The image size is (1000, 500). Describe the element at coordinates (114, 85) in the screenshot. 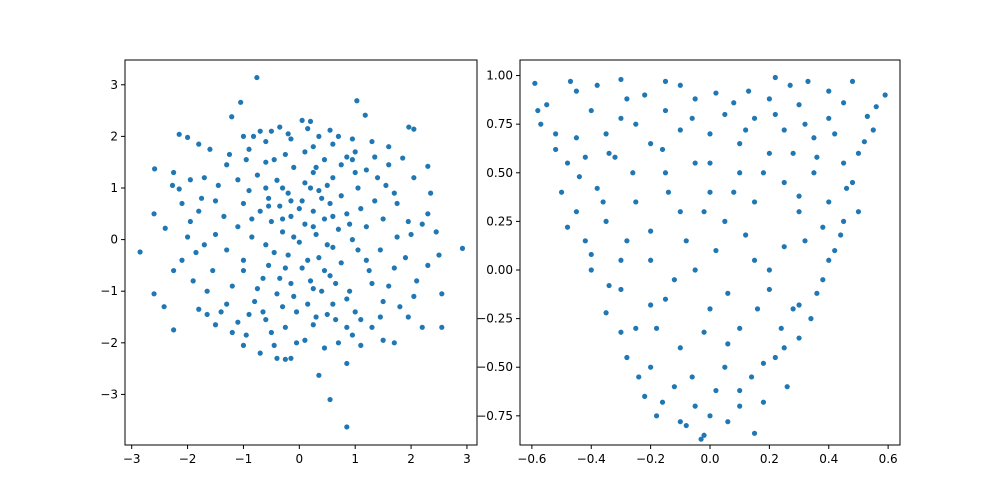

I see `y-tick-label: 3` at that location.